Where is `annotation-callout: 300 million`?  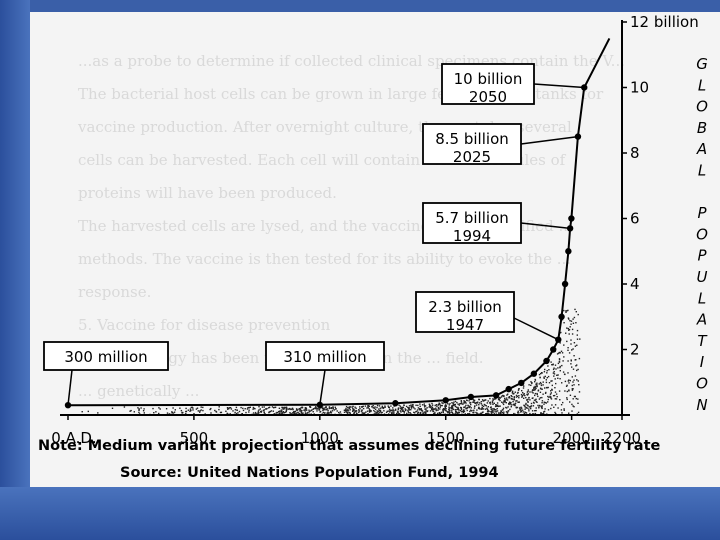
annotation-callout: 300 million is located at coordinates (106, 373).